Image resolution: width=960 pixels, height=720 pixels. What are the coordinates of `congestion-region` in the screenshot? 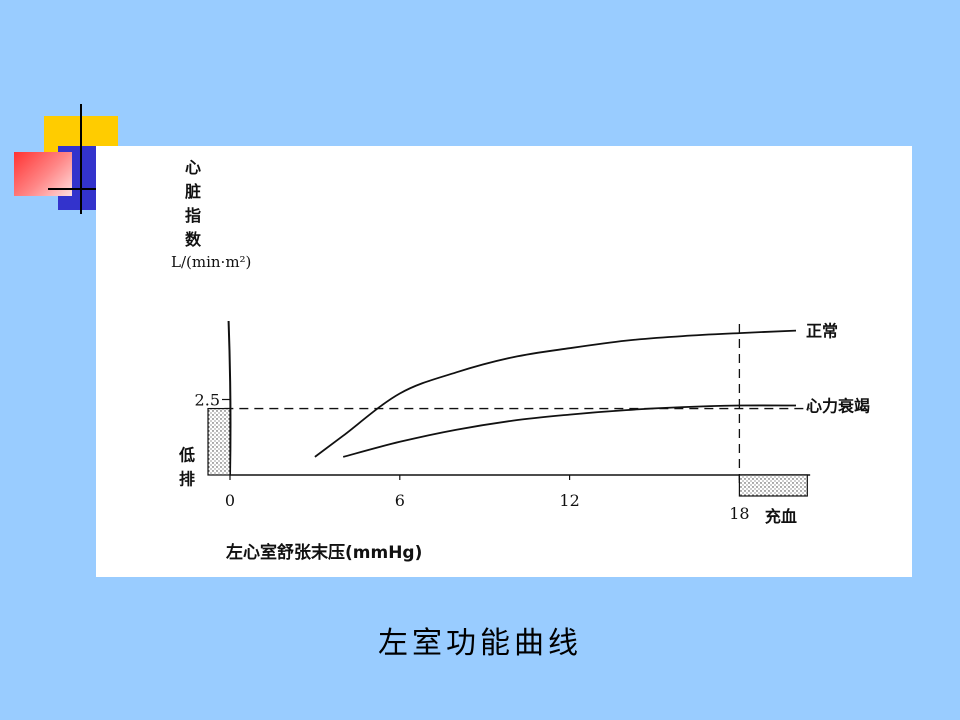 It's located at (773, 485).